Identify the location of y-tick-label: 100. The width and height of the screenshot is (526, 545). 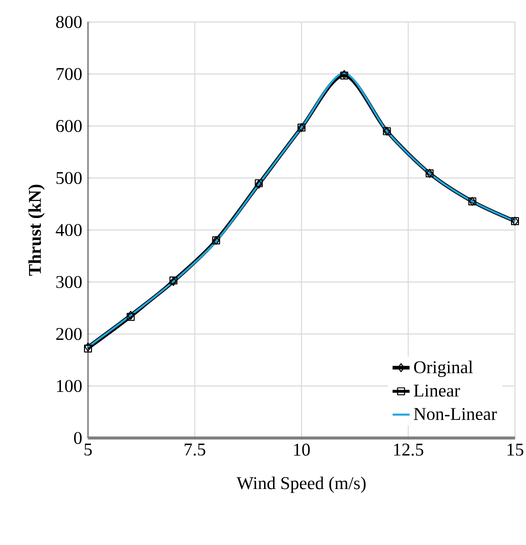
(69, 386).